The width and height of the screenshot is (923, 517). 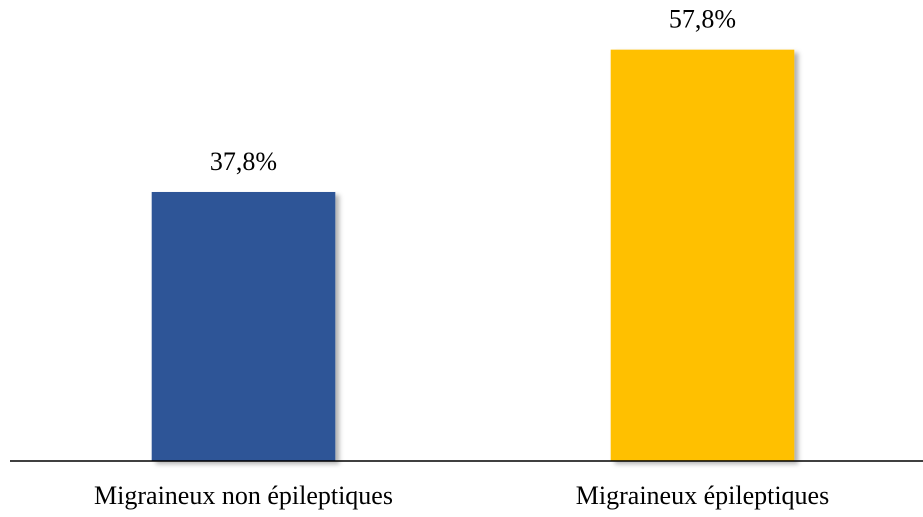 I want to click on value-label: 37,8%, so click(x=243, y=161).